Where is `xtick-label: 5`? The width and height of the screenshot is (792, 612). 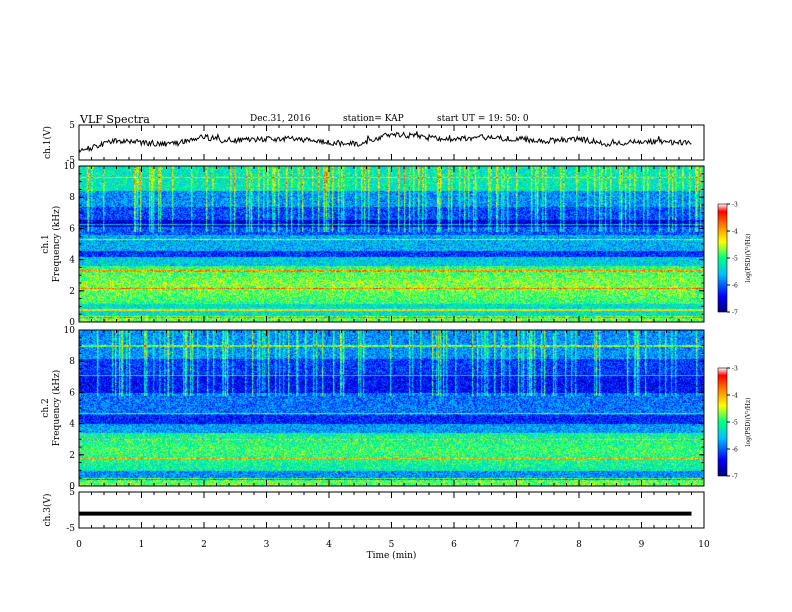 xtick-label: 5 is located at coordinates (392, 545).